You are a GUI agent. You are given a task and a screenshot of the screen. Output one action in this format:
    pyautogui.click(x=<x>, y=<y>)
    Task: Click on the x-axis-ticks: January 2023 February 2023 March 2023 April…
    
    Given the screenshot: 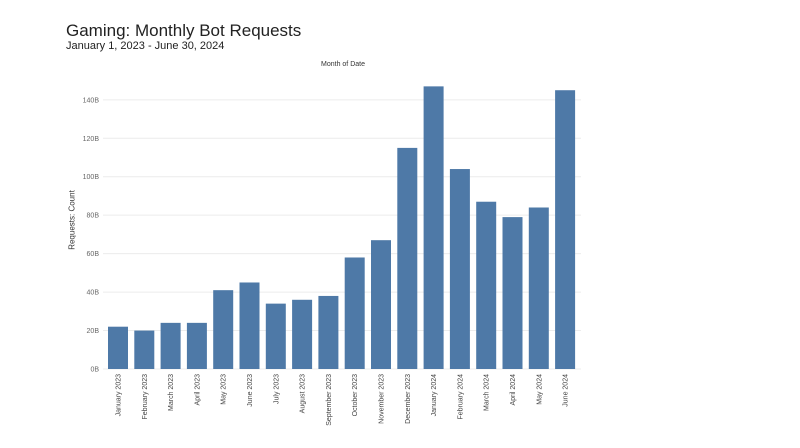 What is the action you would take?
    pyautogui.click(x=343, y=400)
    